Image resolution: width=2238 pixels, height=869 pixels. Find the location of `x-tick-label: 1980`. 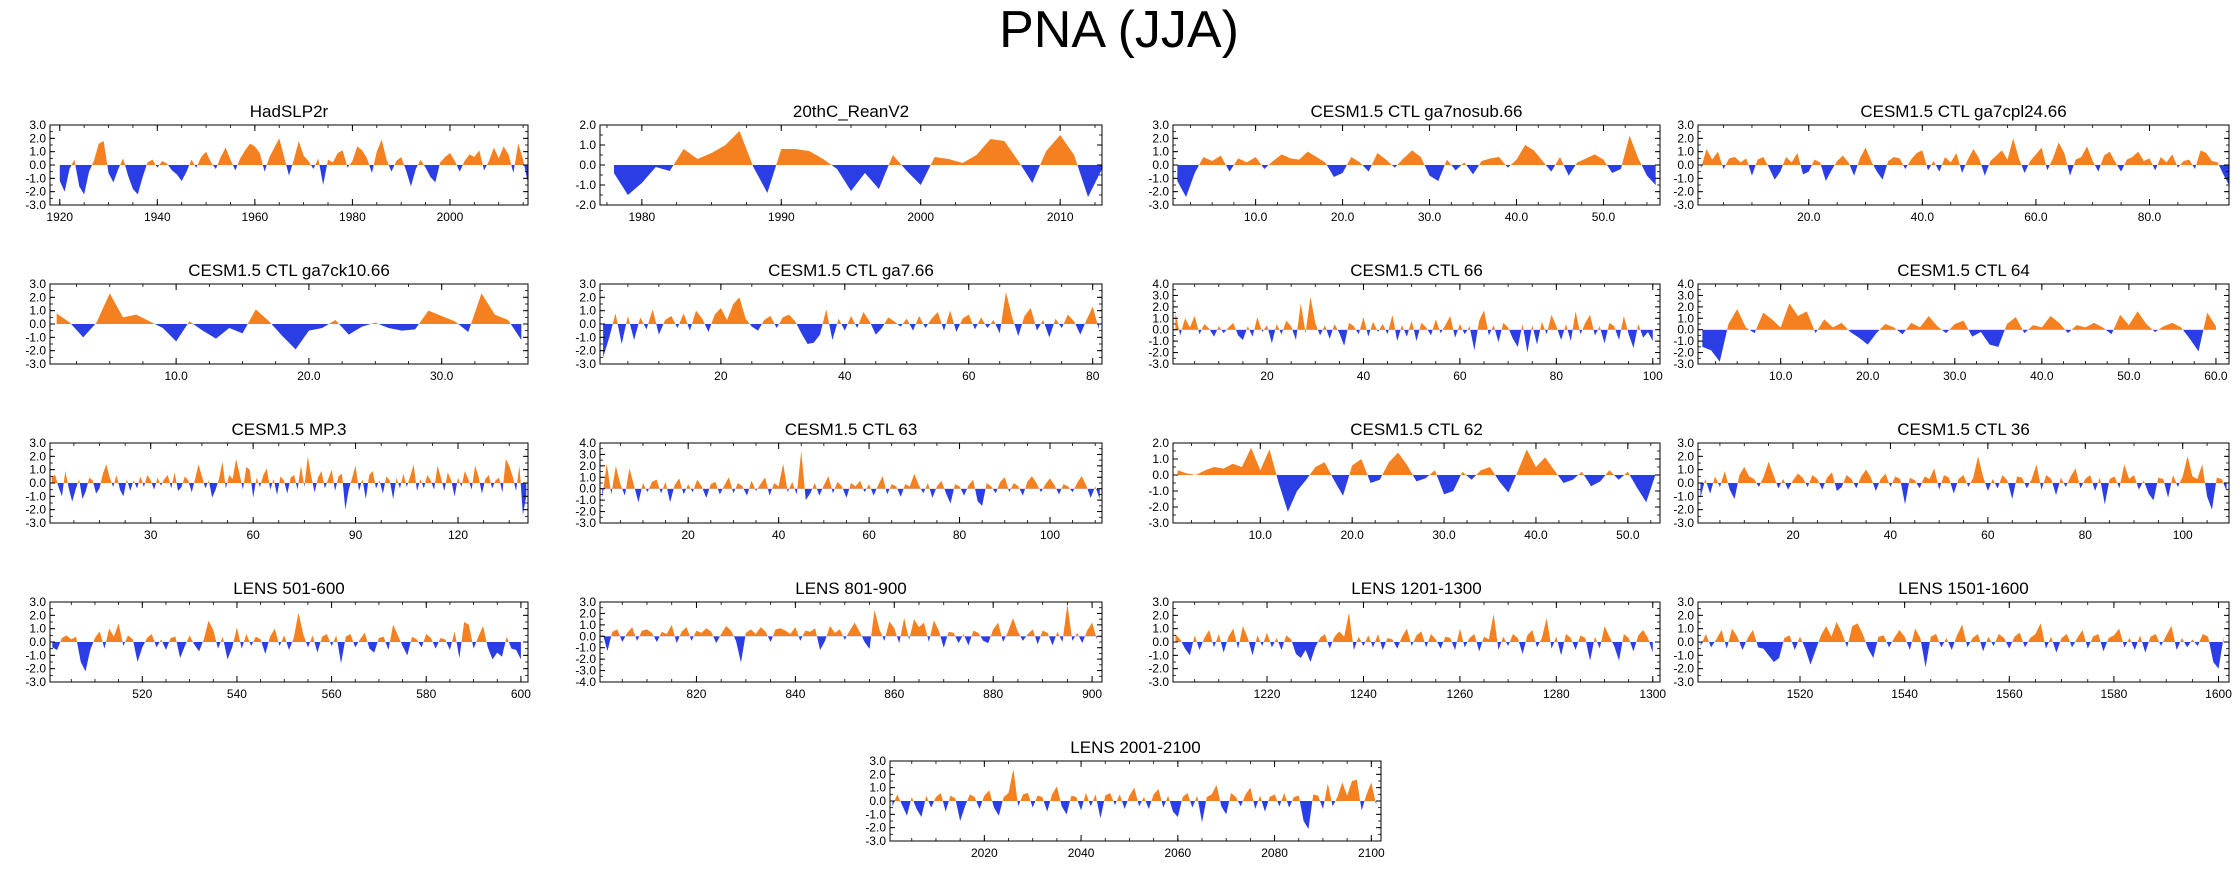

x-tick-label: 1980 is located at coordinates (641, 217).